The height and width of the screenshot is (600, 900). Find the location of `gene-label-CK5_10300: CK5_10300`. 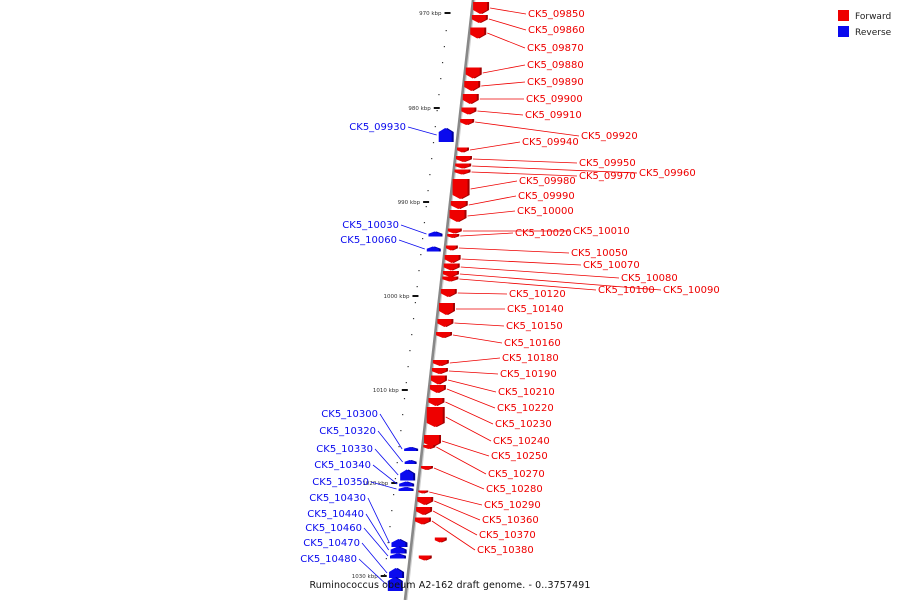

gene-label-CK5_10300: CK5_10300 is located at coordinates (349, 414).